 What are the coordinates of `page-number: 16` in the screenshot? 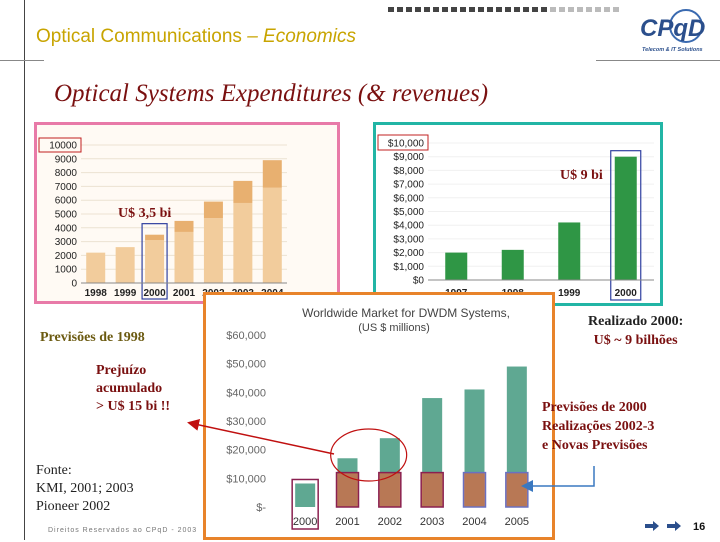 It's located at (699, 527).